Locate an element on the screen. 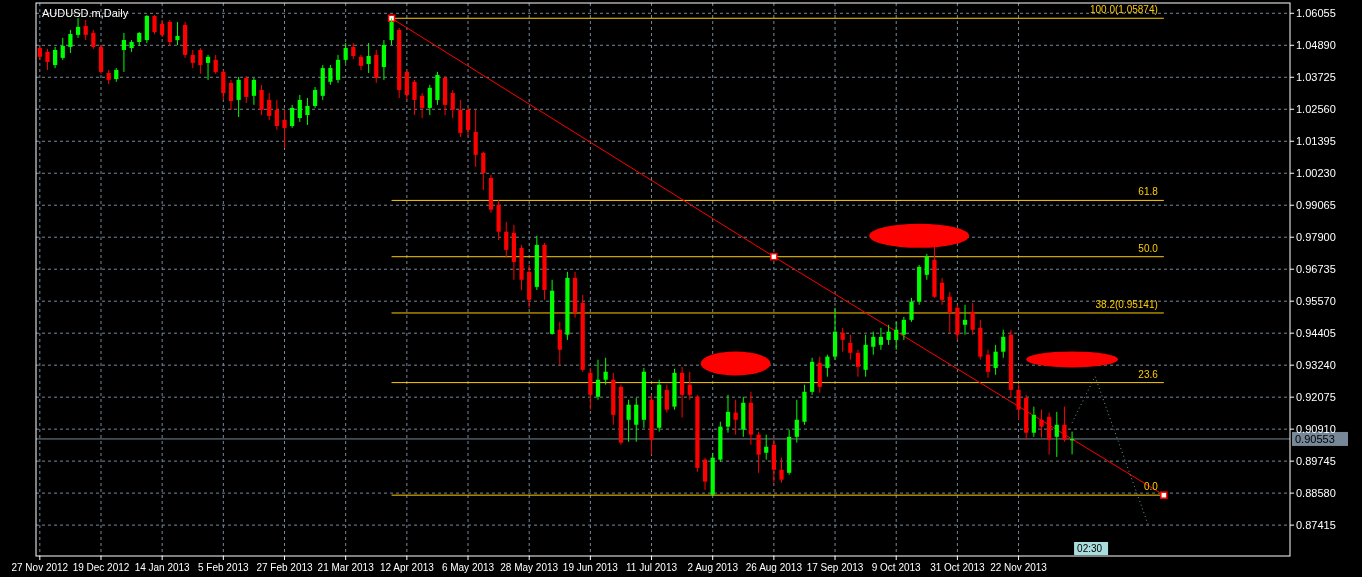 The height and width of the screenshot is (577, 1362). x-tick-label: 27 Feb 2013 is located at coordinates (285, 567).